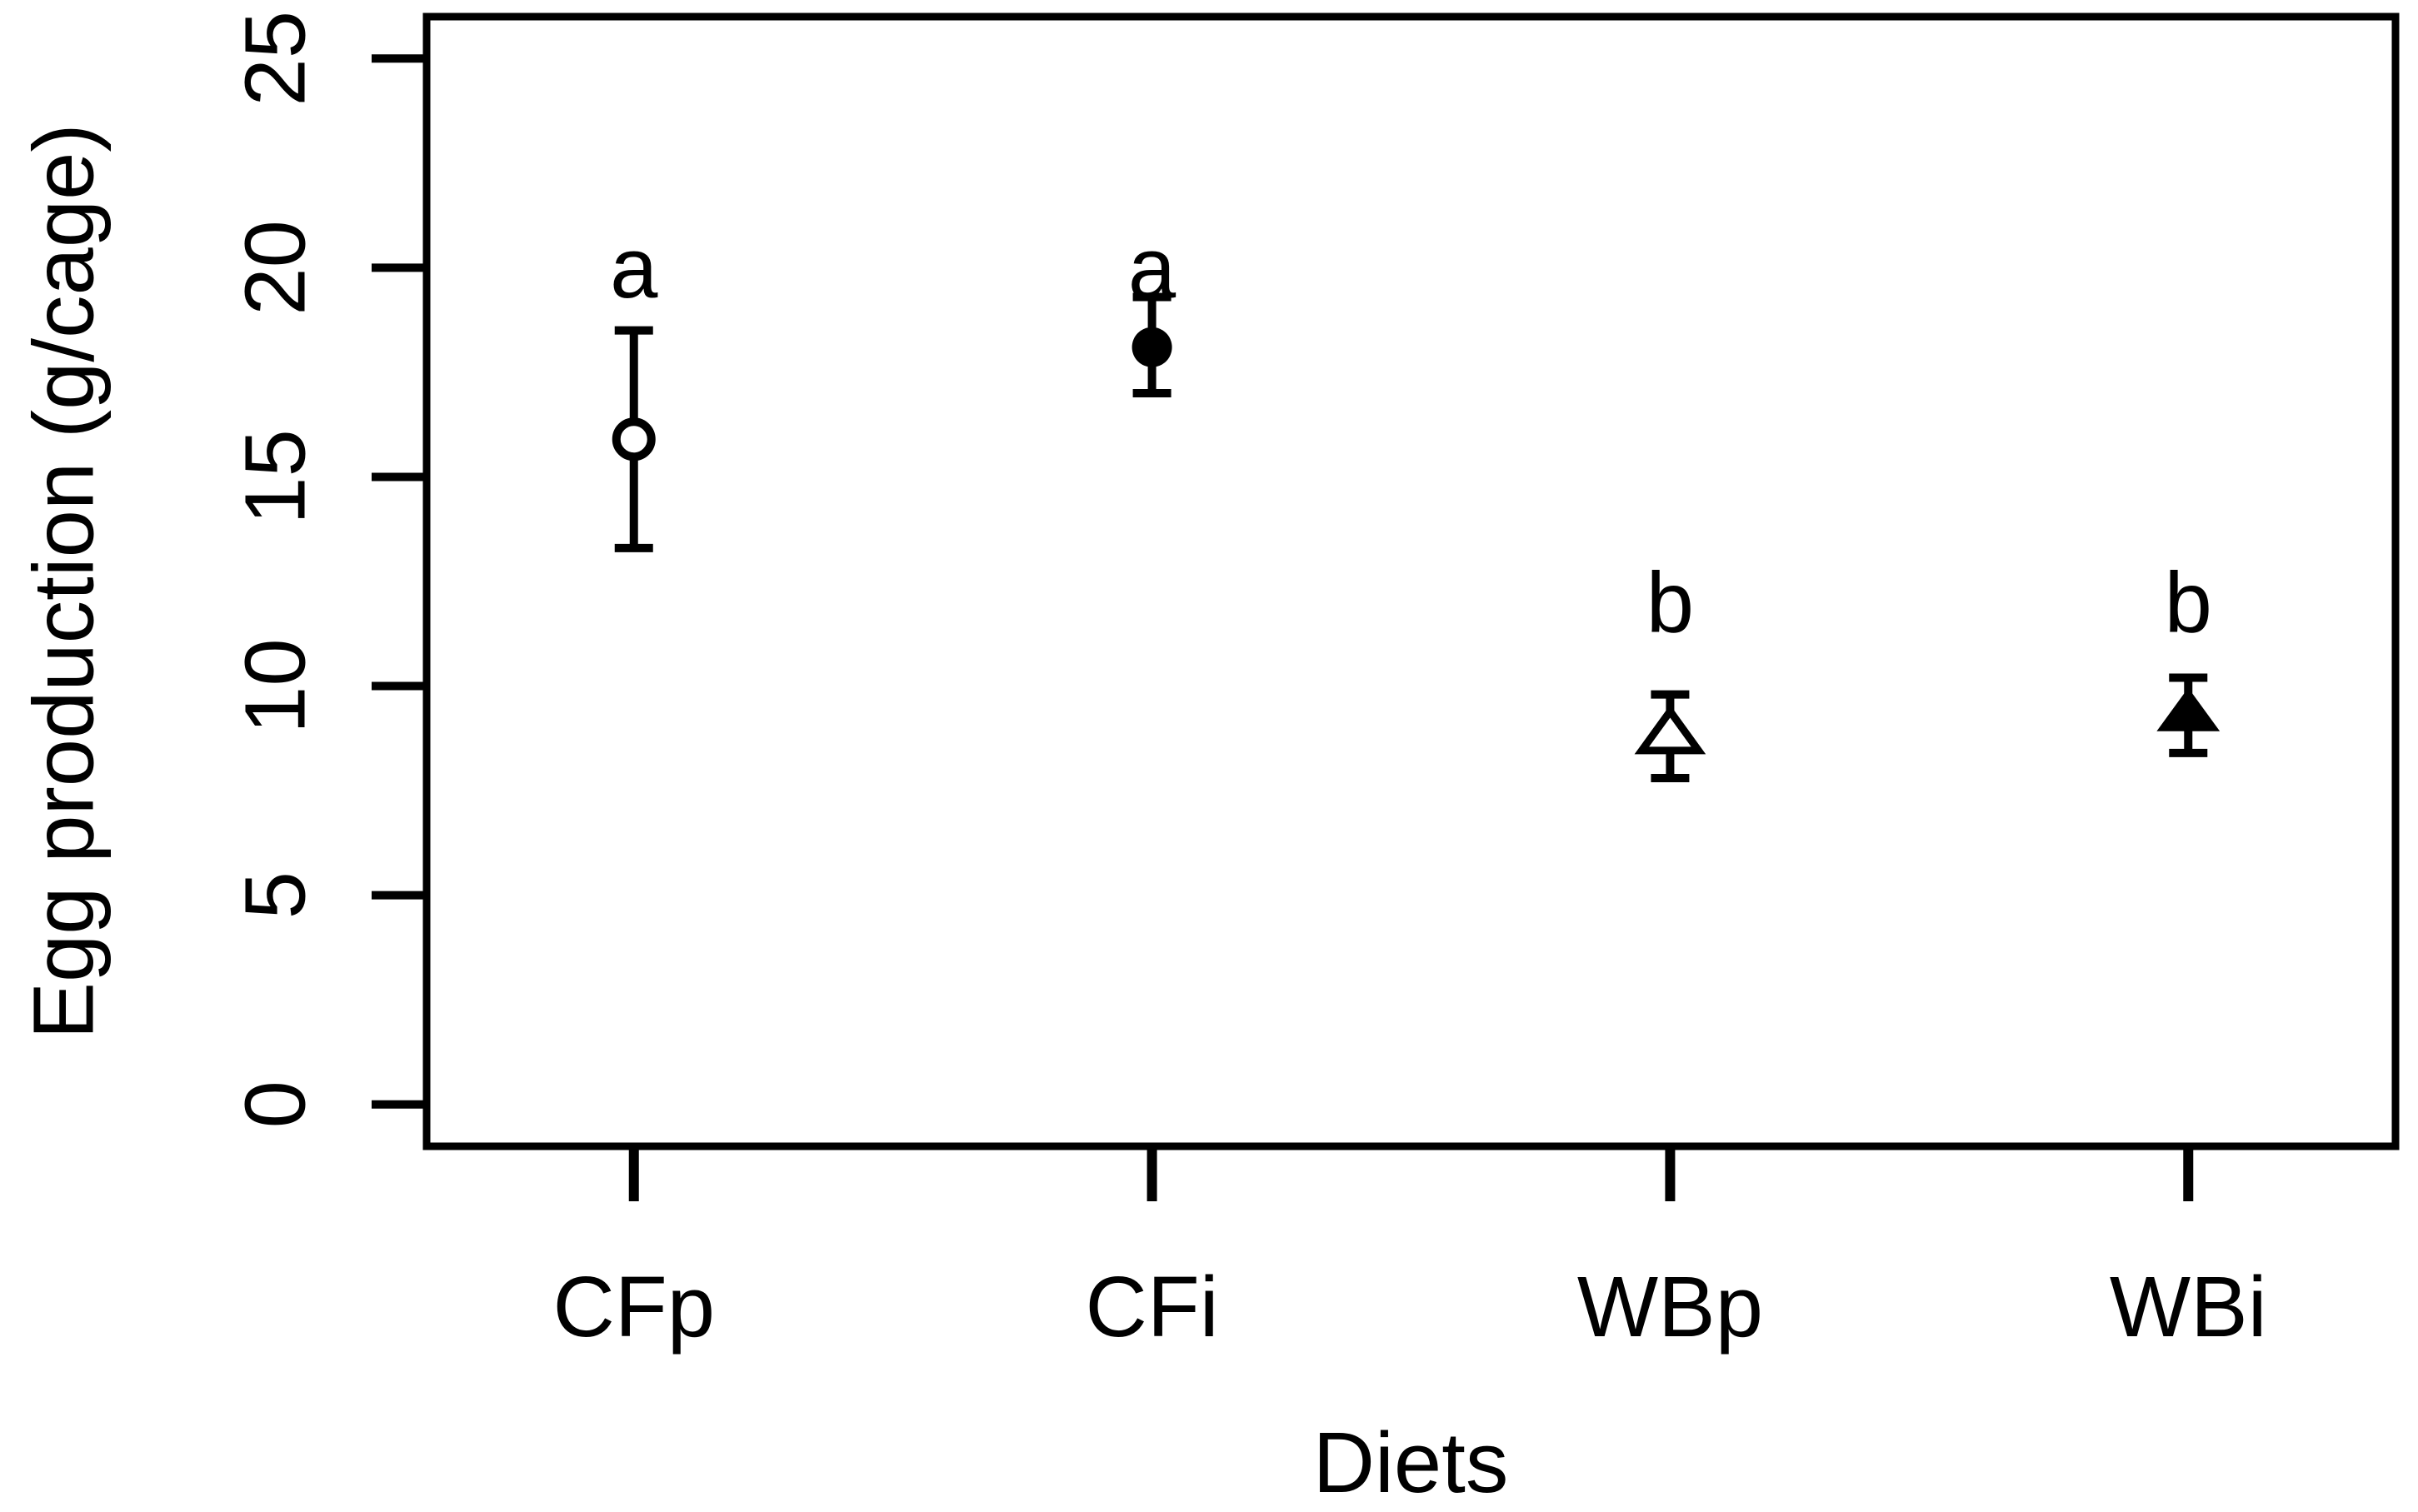 This screenshot has width=2418, height=1512. I want to click on y-tick-label-0: 0, so click(275, 1104).